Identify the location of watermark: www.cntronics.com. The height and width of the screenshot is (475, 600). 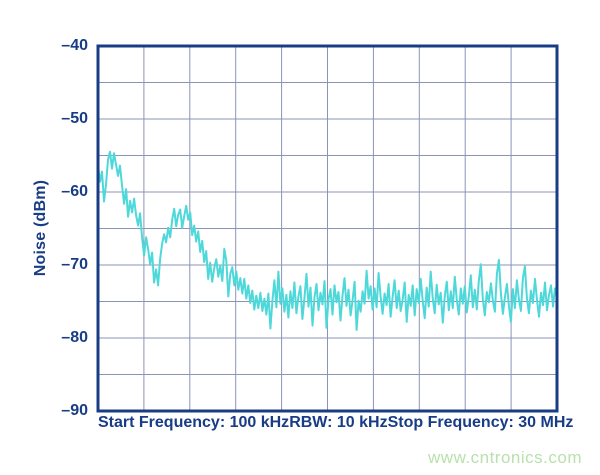
(505, 457).